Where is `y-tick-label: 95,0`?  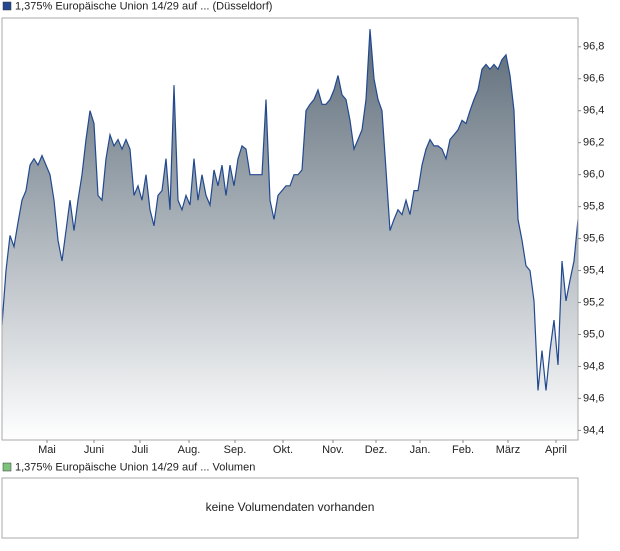
y-tick-label: 95,0 is located at coordinates (593, 334).